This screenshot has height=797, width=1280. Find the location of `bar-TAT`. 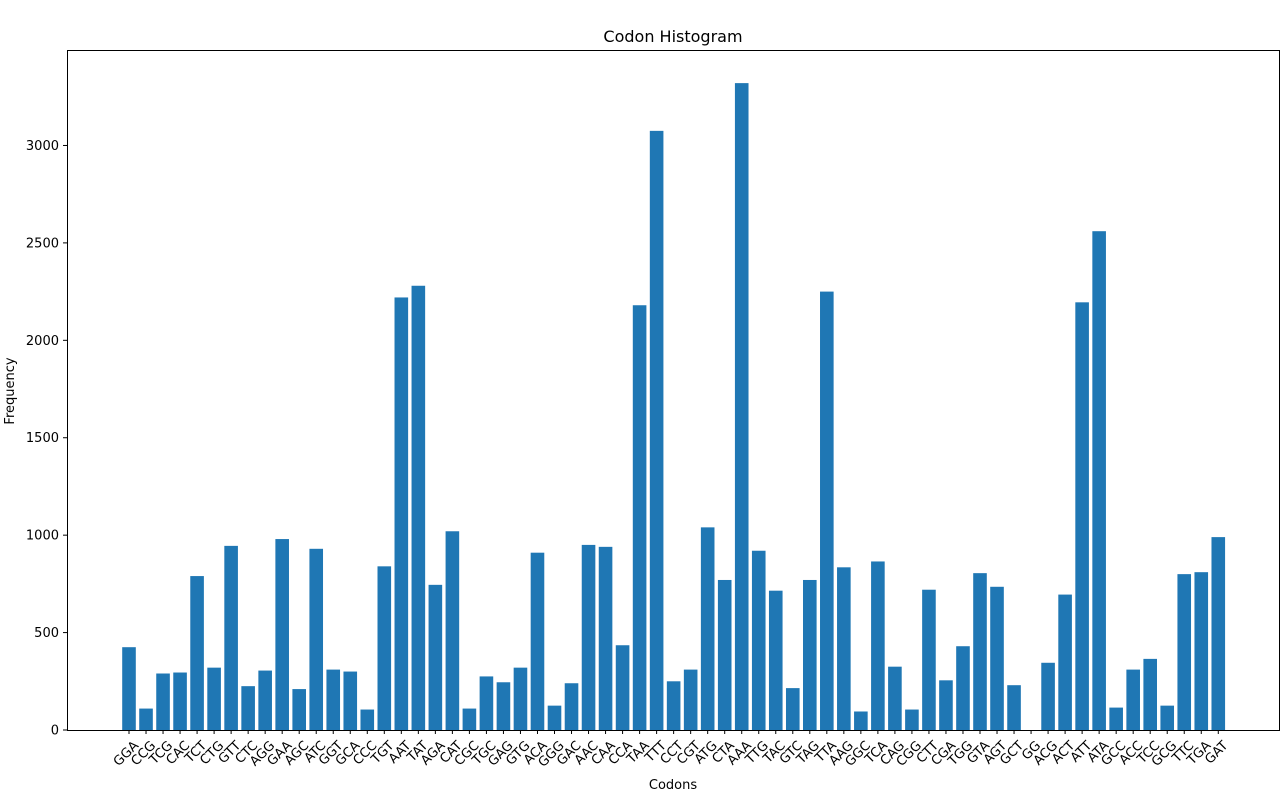

bar-TAT is located at coordinates (418, 507).